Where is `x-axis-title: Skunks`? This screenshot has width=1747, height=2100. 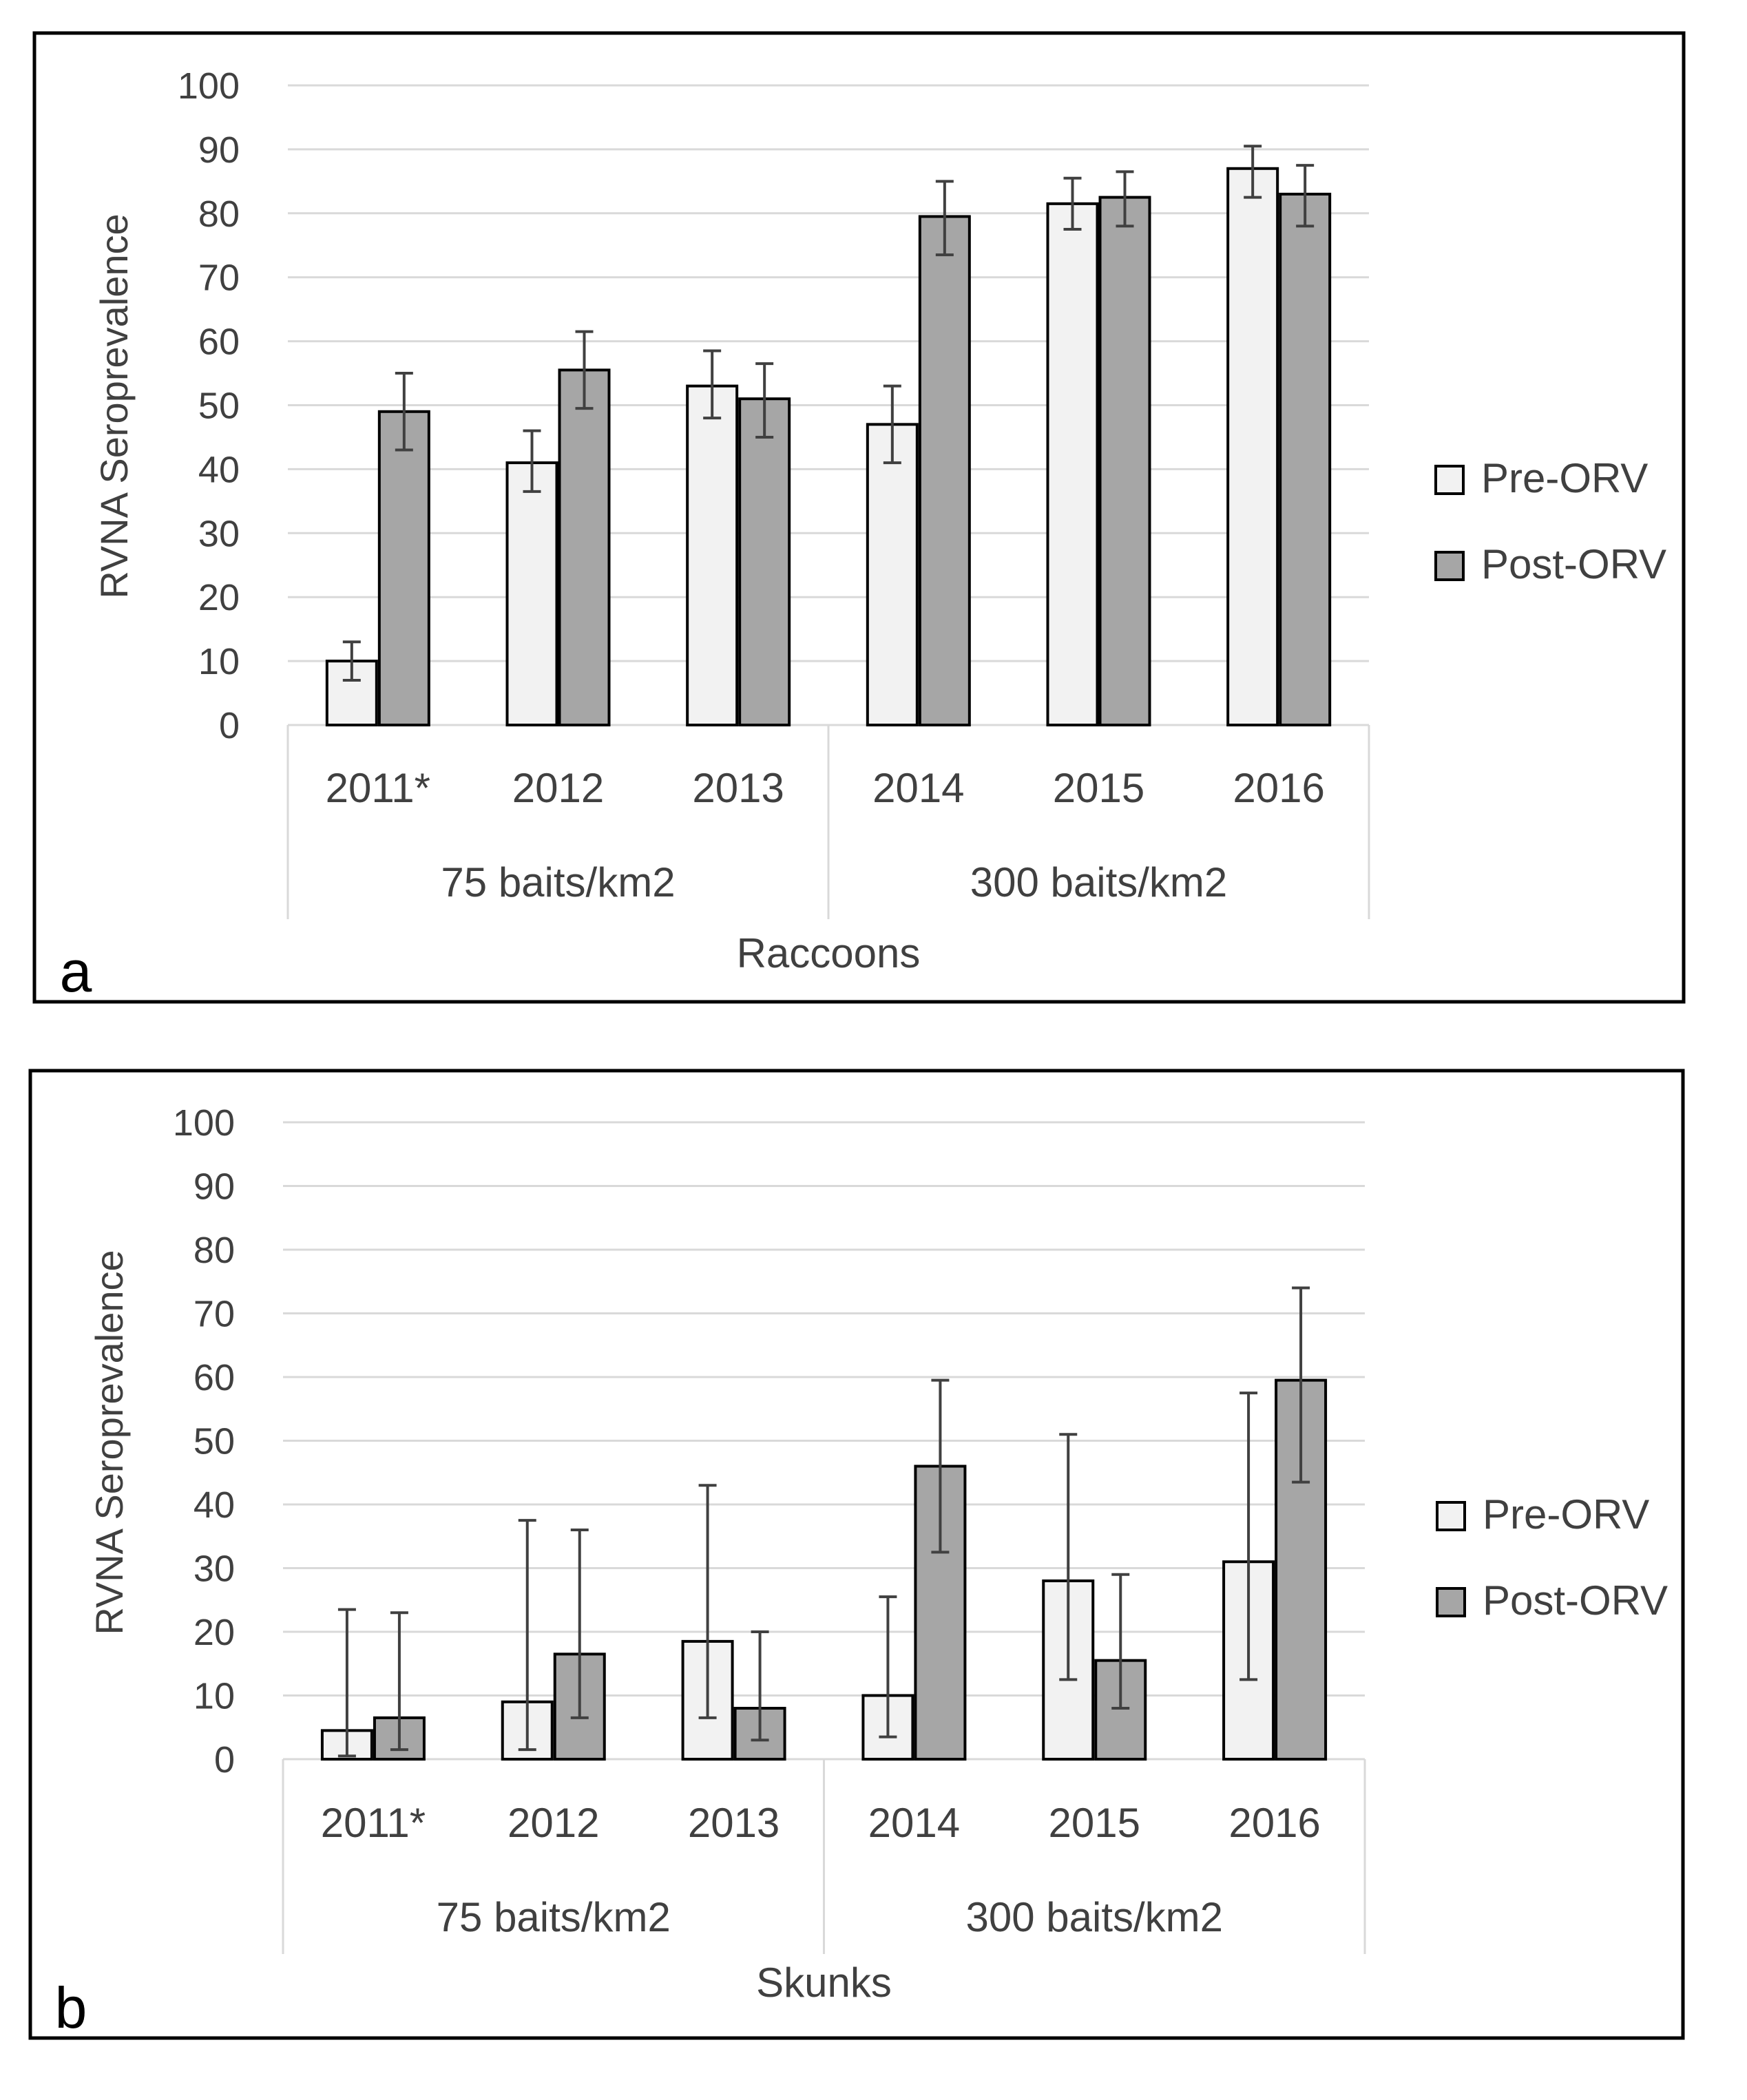
x-axis-title: Skunks is located at coordinates (824, 1983).